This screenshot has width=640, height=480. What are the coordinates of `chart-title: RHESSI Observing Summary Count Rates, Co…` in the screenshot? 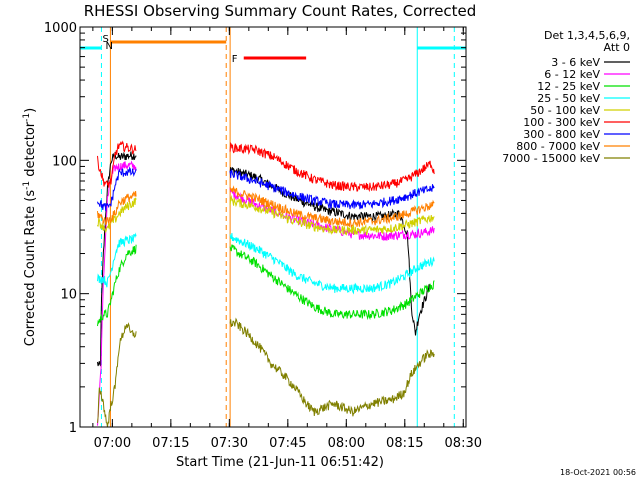 It's located at (280, 11).